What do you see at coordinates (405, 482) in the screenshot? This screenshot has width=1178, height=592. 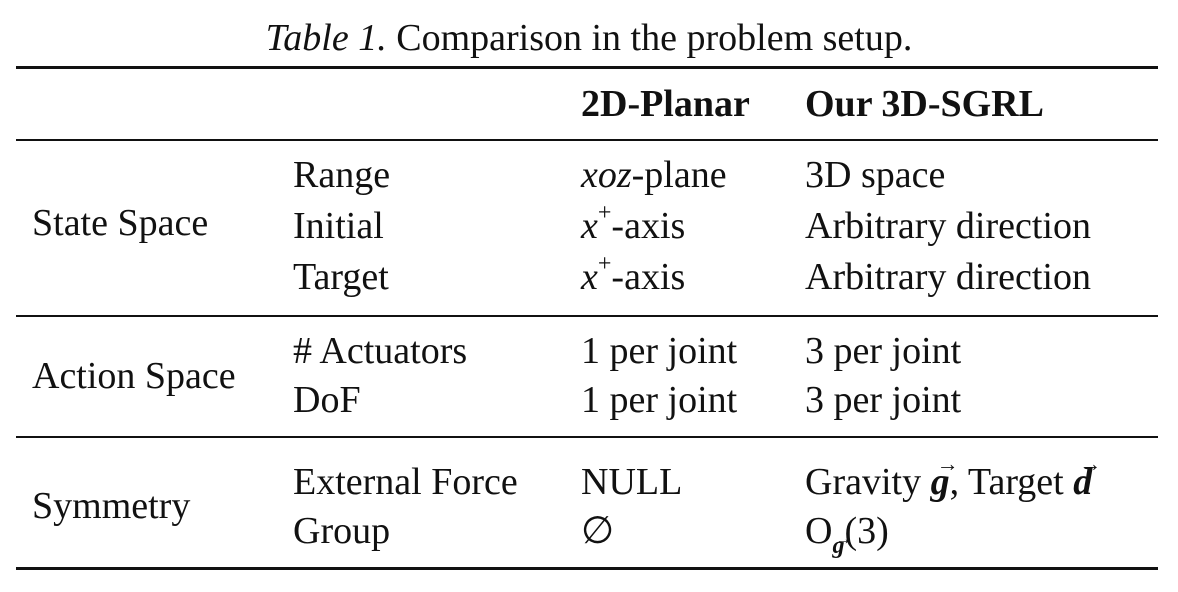 I see `attr-external-force: External Force` at bounding box center [405, 482].